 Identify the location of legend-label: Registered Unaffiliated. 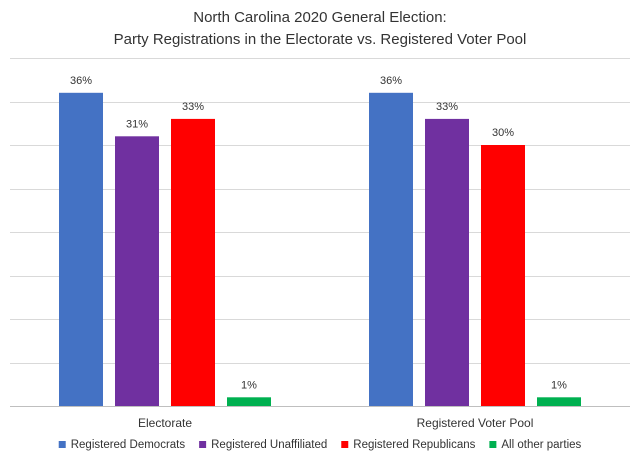
(269, 445).